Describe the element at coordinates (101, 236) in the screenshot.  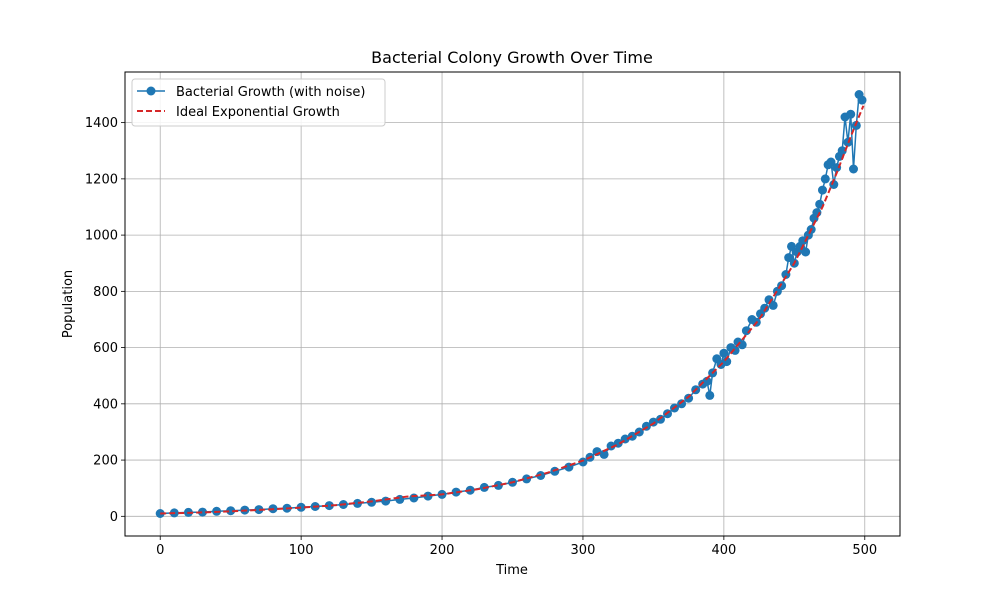
I see `y-tick-label: 1000` at that location.